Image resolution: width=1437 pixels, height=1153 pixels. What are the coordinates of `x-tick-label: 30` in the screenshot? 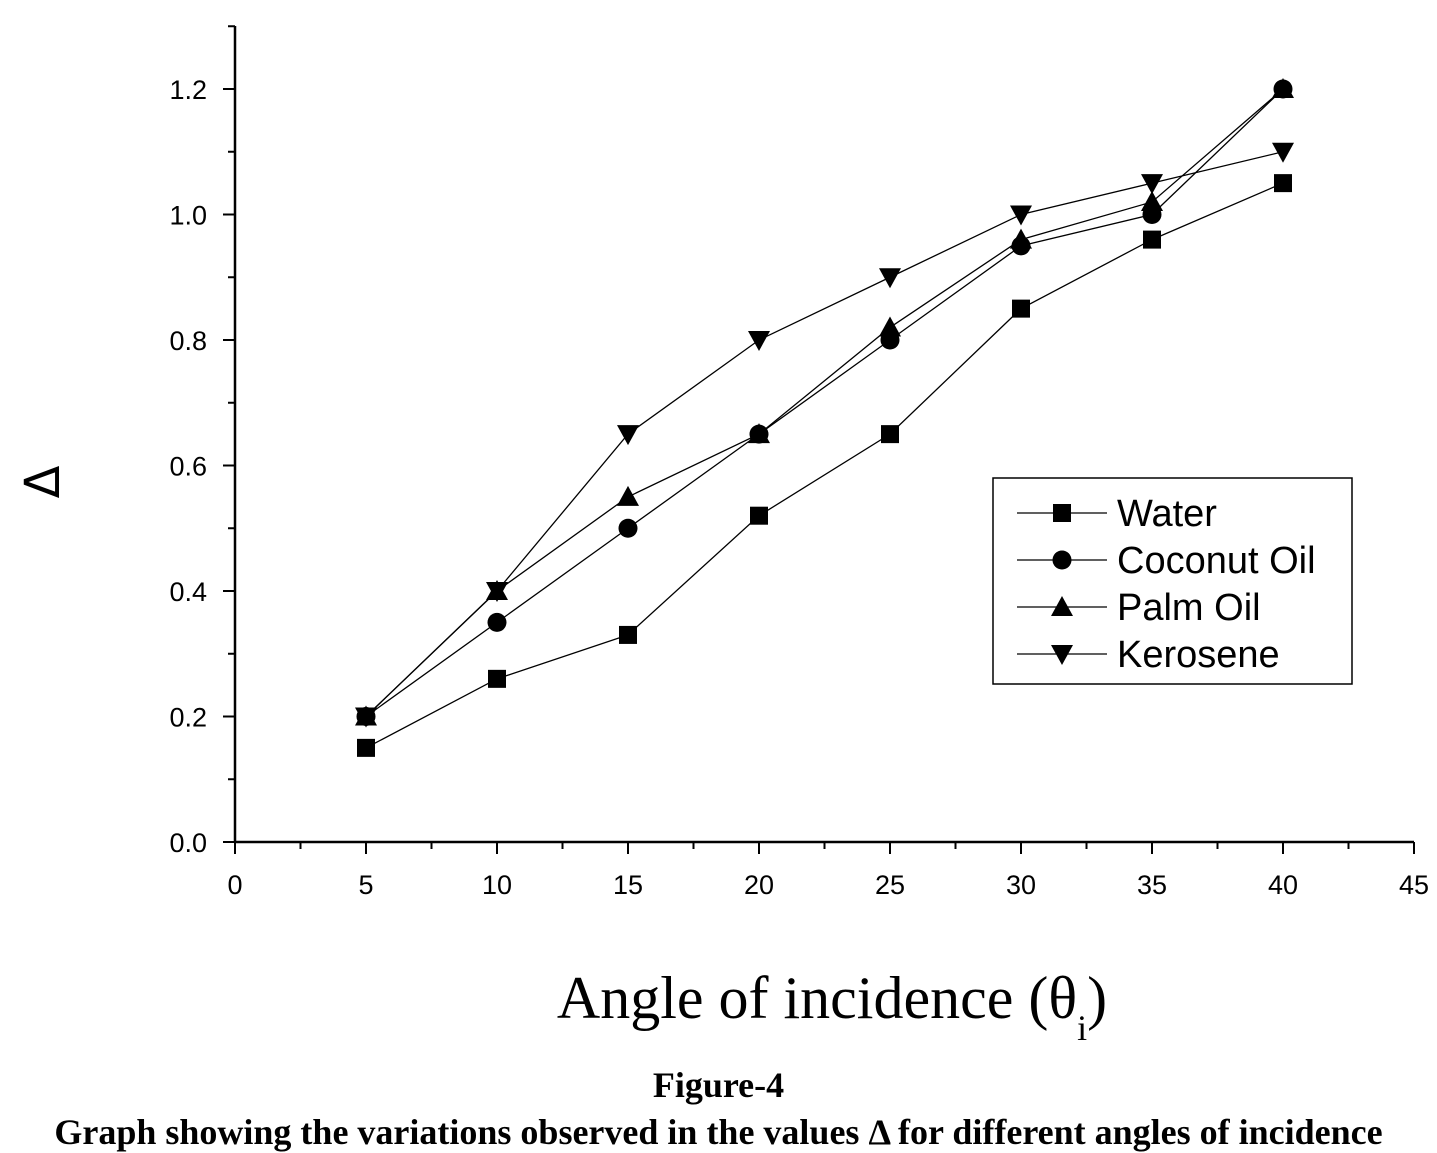 It's located at (1021, 885).